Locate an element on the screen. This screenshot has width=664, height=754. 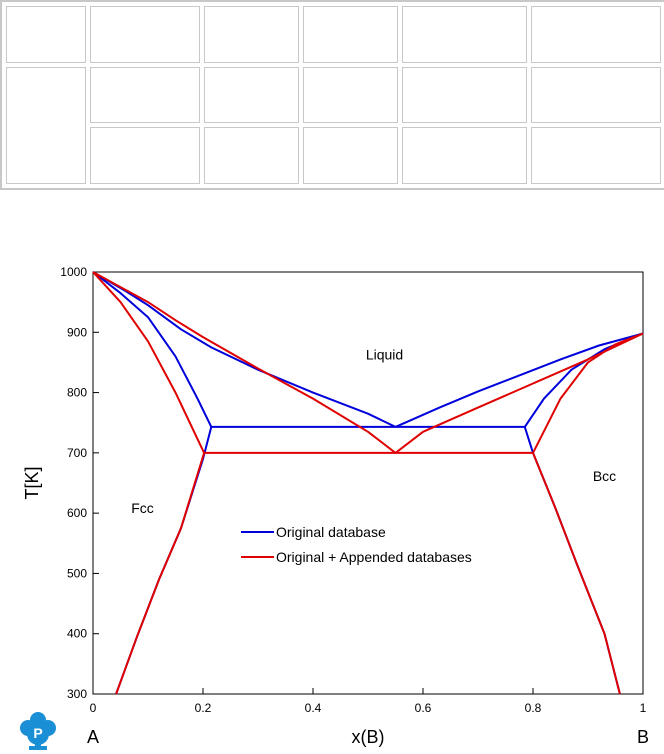
right-end-label: B is located at coordinates (643, 737).